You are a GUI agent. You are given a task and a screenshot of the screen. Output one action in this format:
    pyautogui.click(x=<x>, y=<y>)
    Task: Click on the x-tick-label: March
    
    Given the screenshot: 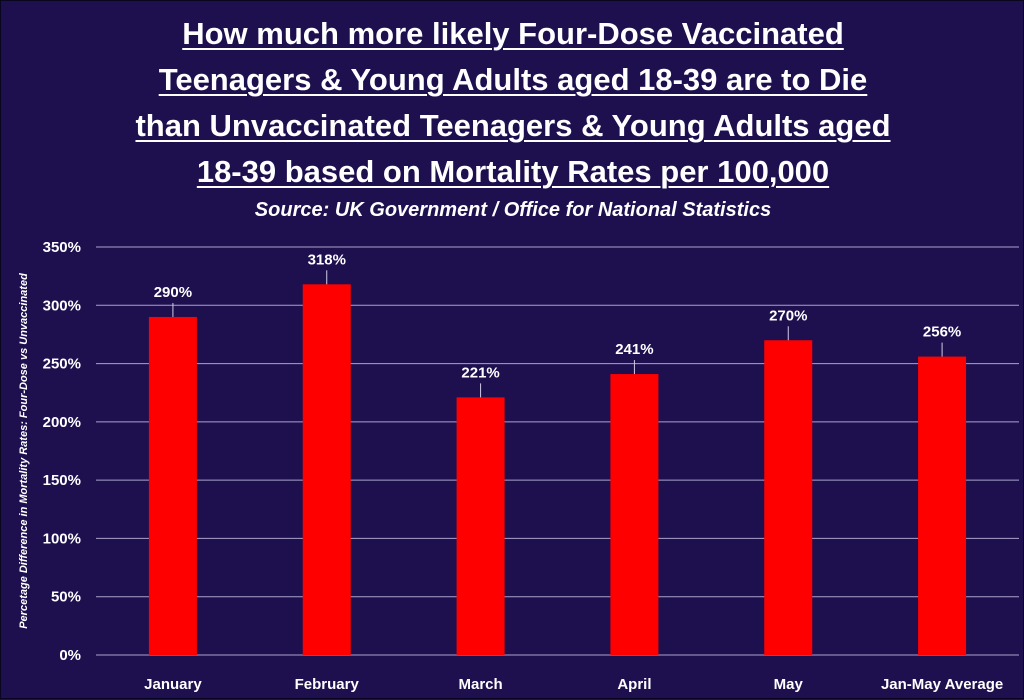 What is the action you would take?
    pyautogui.click(x=480, y=684)
    